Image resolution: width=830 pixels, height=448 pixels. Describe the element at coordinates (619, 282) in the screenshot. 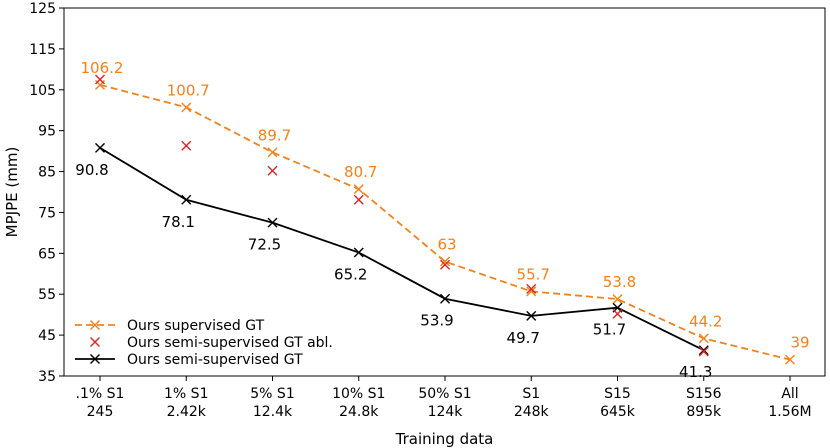

I see `data-label: 53.8` at that location.